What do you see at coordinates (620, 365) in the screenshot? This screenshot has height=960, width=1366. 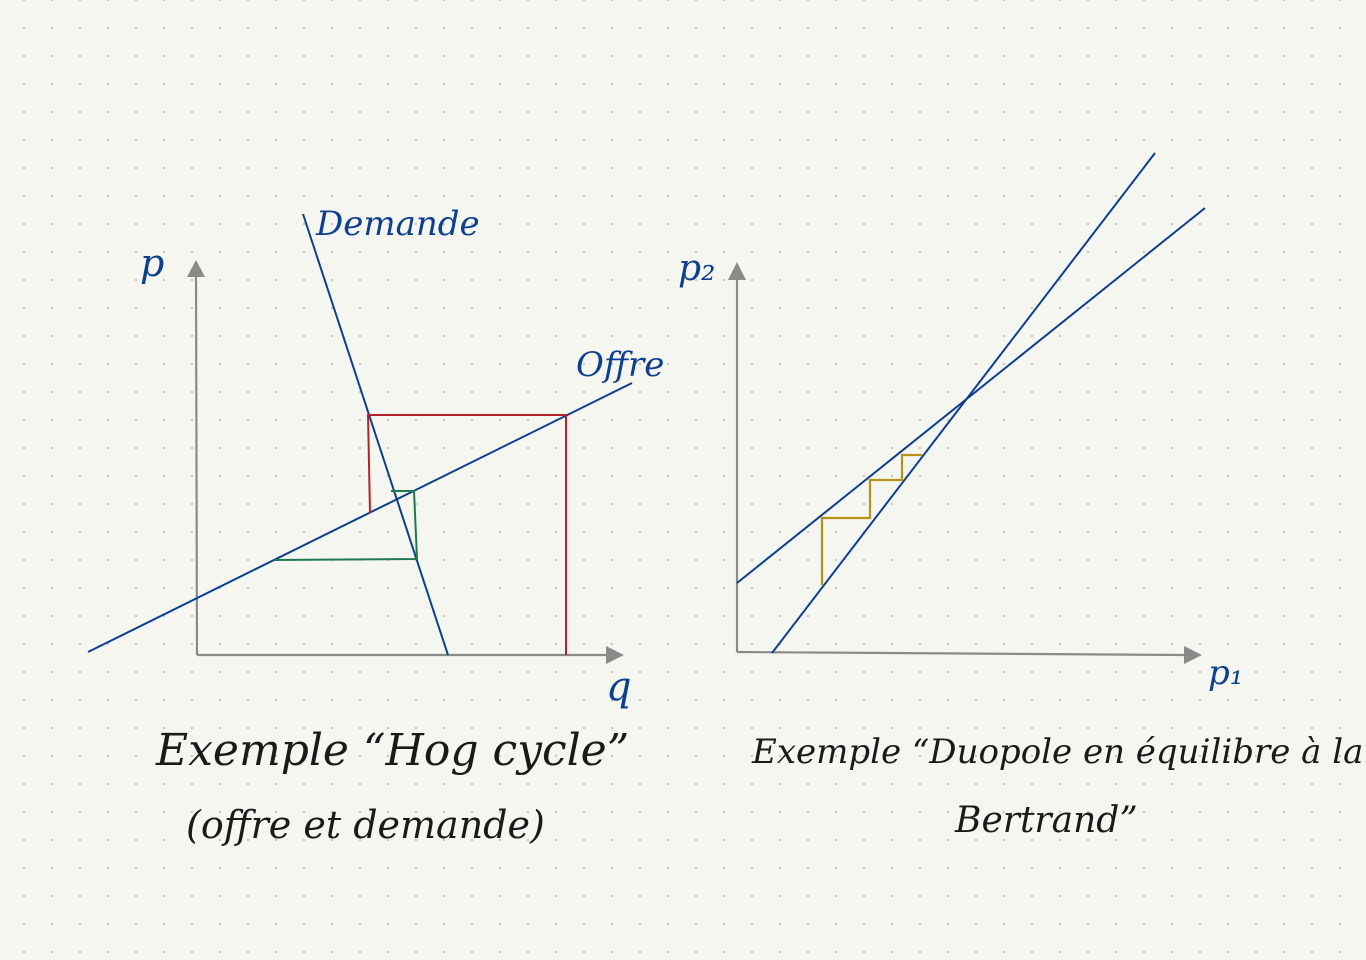 I see `supply-label: Offre` at bounding box center [620, 365].